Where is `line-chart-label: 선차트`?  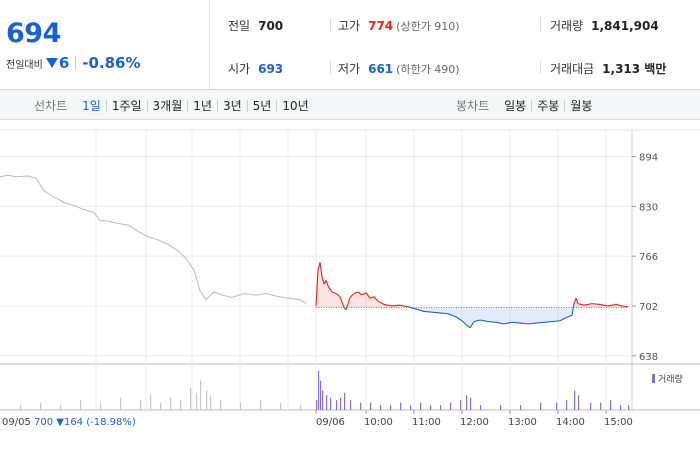 line-chart-label: 선차트 is located at coordinates (51, 106).